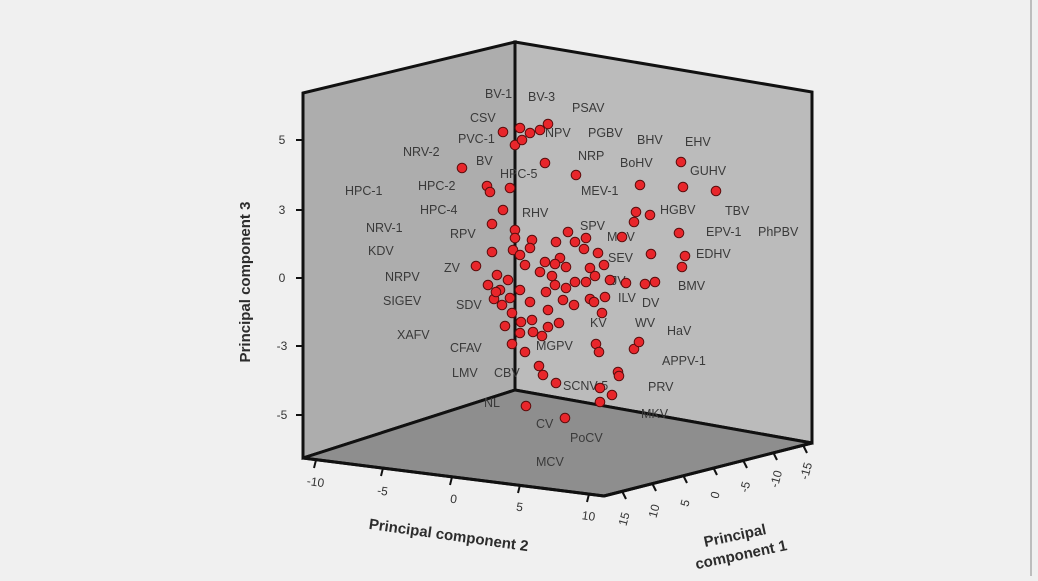  What do you see at coordinates (476, 139) in the screenshot?
I see `point-label: PVC-1` at bounding box center [476, 139].